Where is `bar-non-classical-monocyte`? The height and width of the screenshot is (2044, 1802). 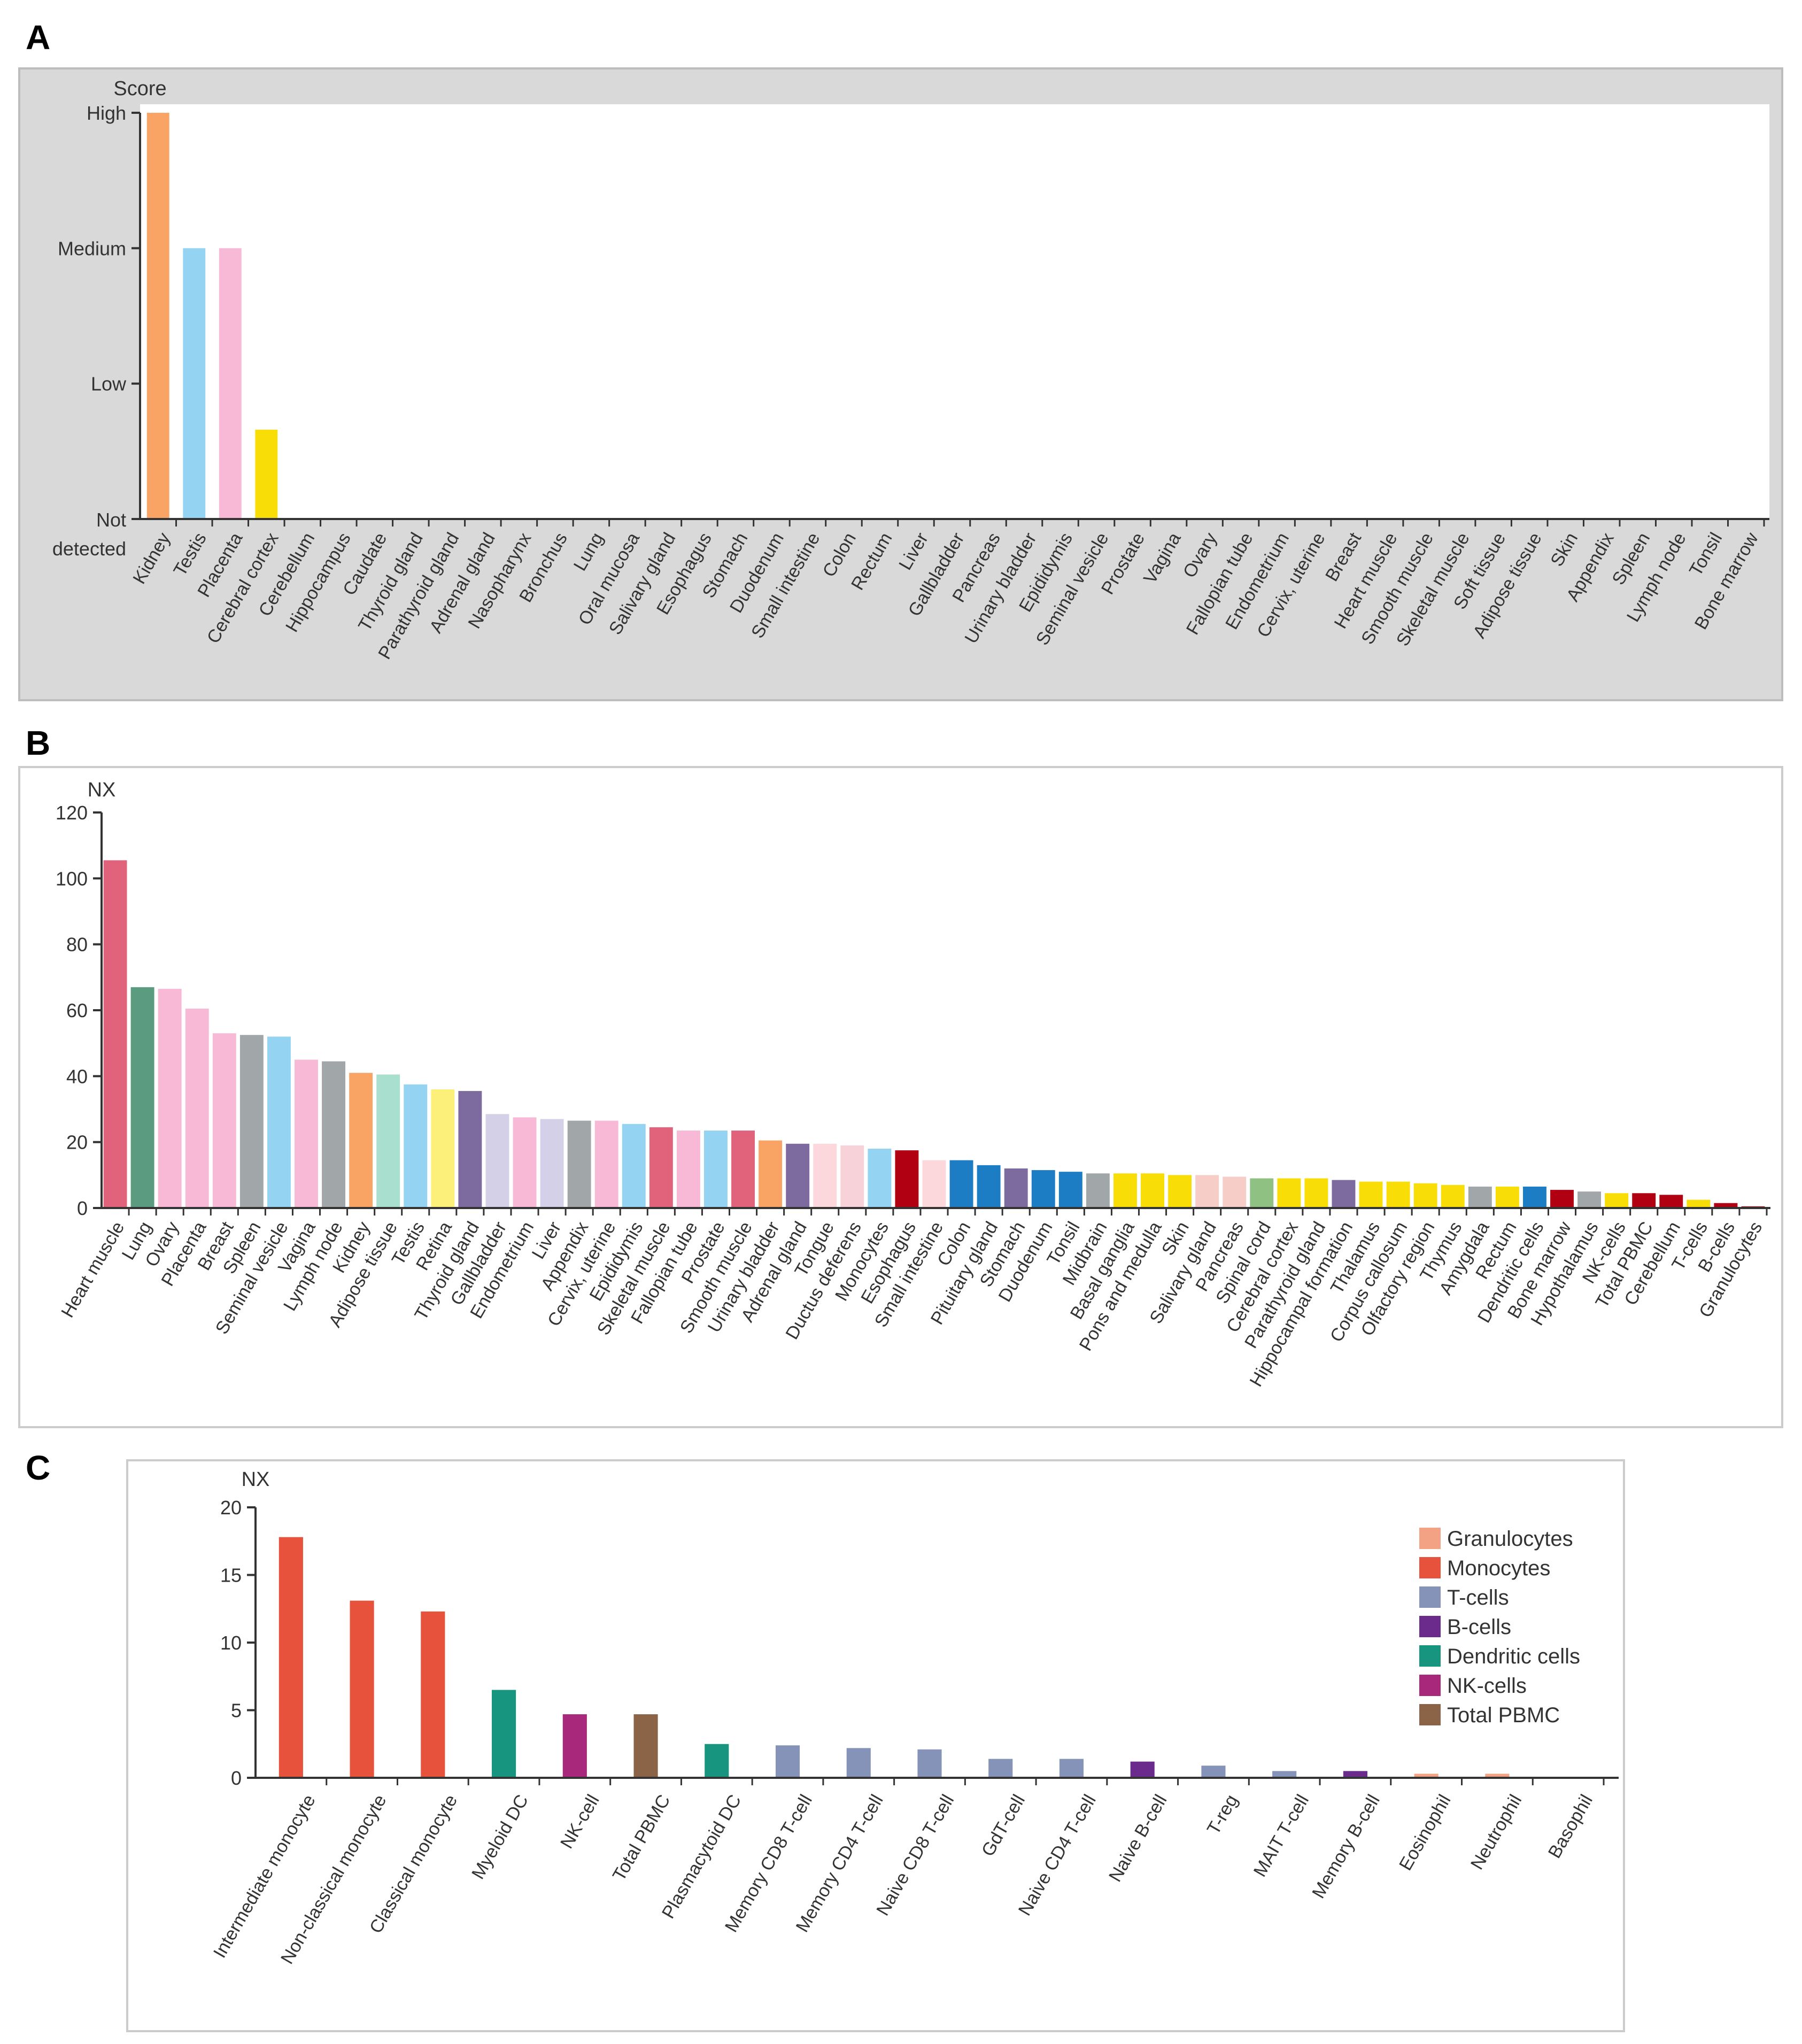
bar-non-classical-monocyte is located at coordinates (362, 1689).